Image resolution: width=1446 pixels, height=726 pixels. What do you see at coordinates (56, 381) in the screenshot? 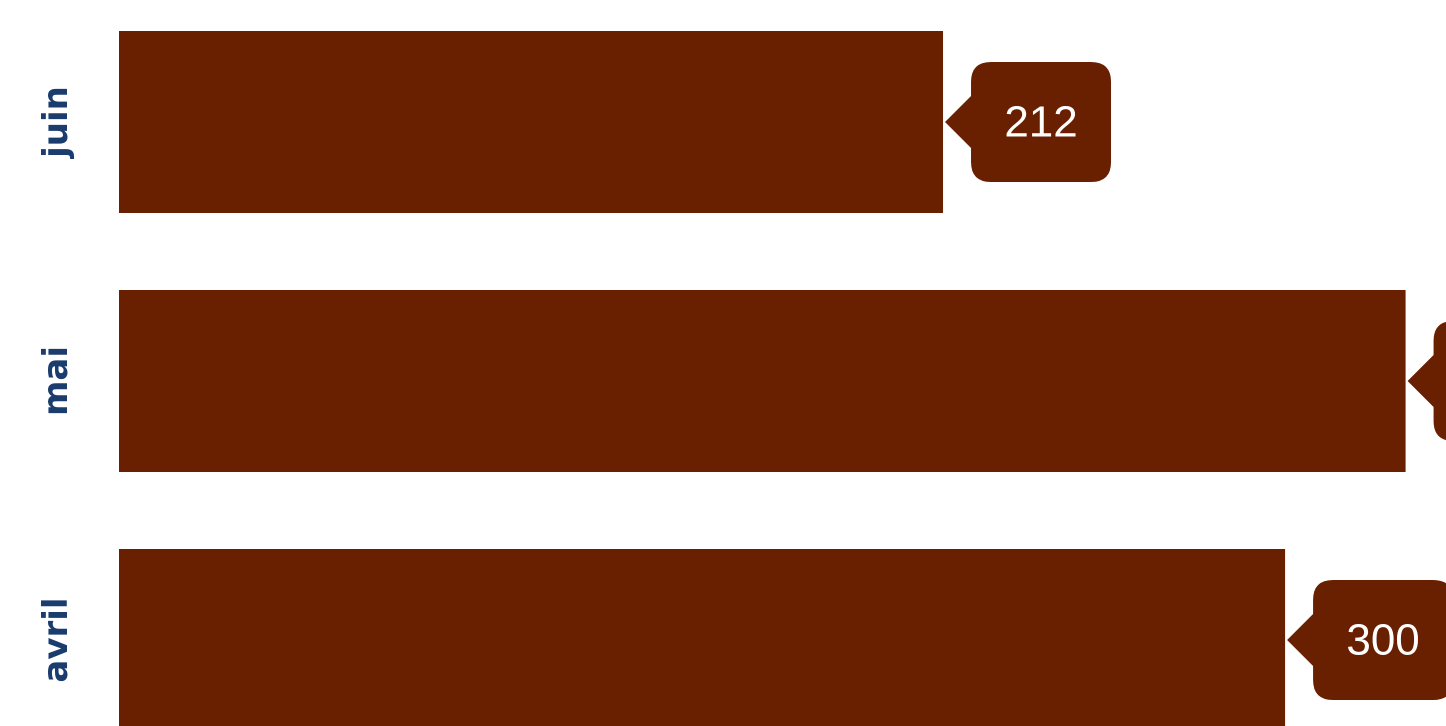
I see `category-label: mai` at bounding box center [56, 381].